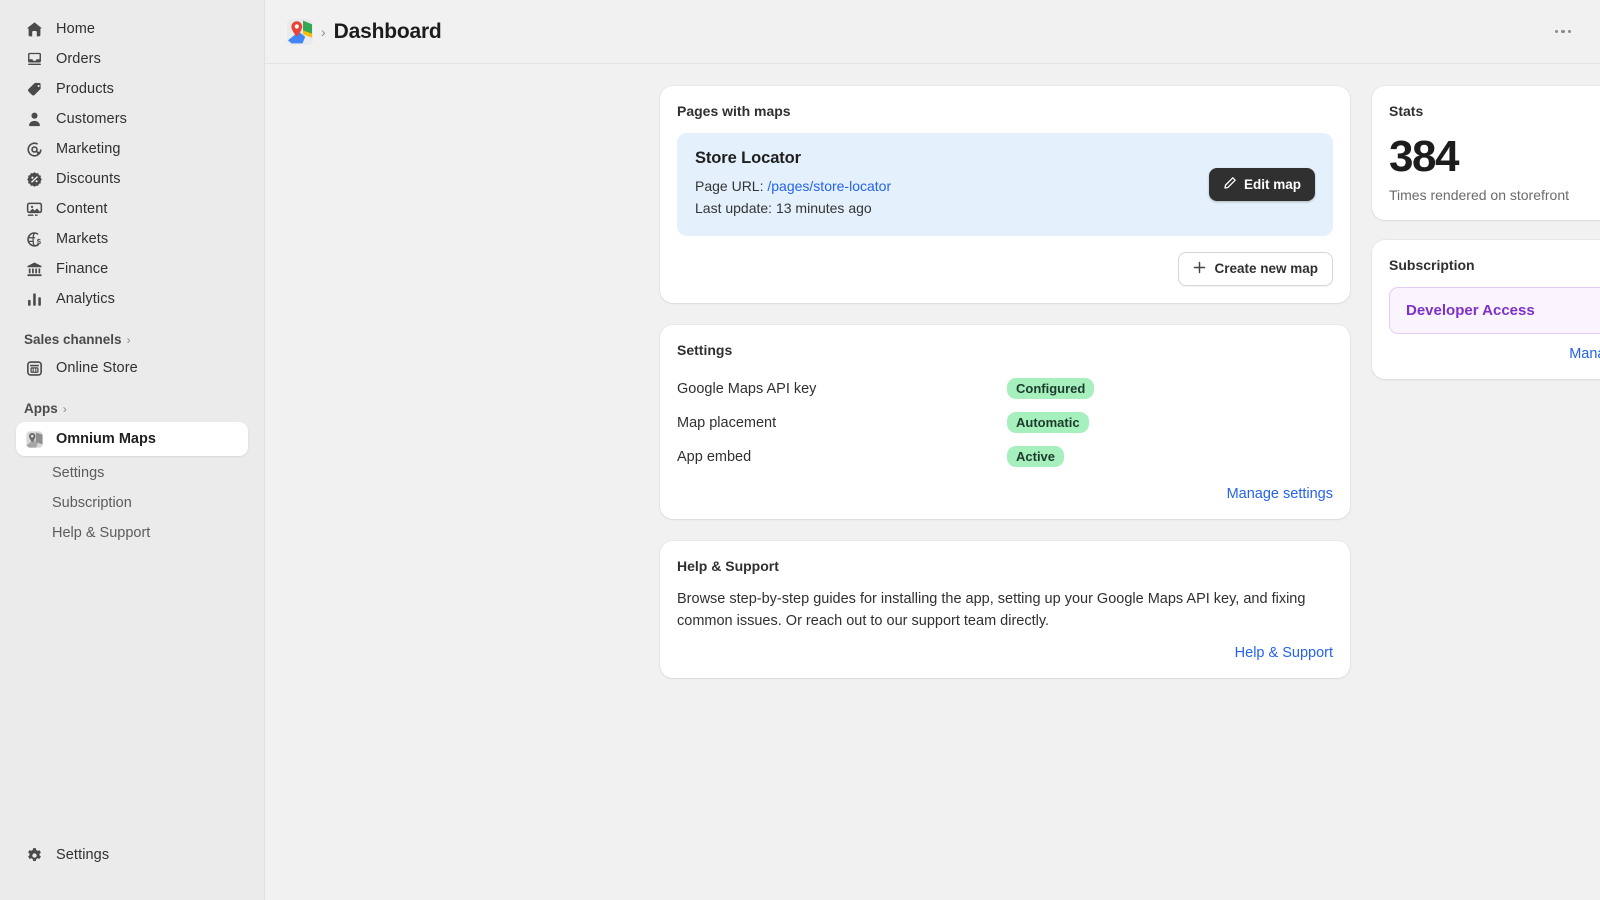  Describe the element at coordinates (83, 855) in the screenshot. I see `sidebar-item-label: Settings` at that location.